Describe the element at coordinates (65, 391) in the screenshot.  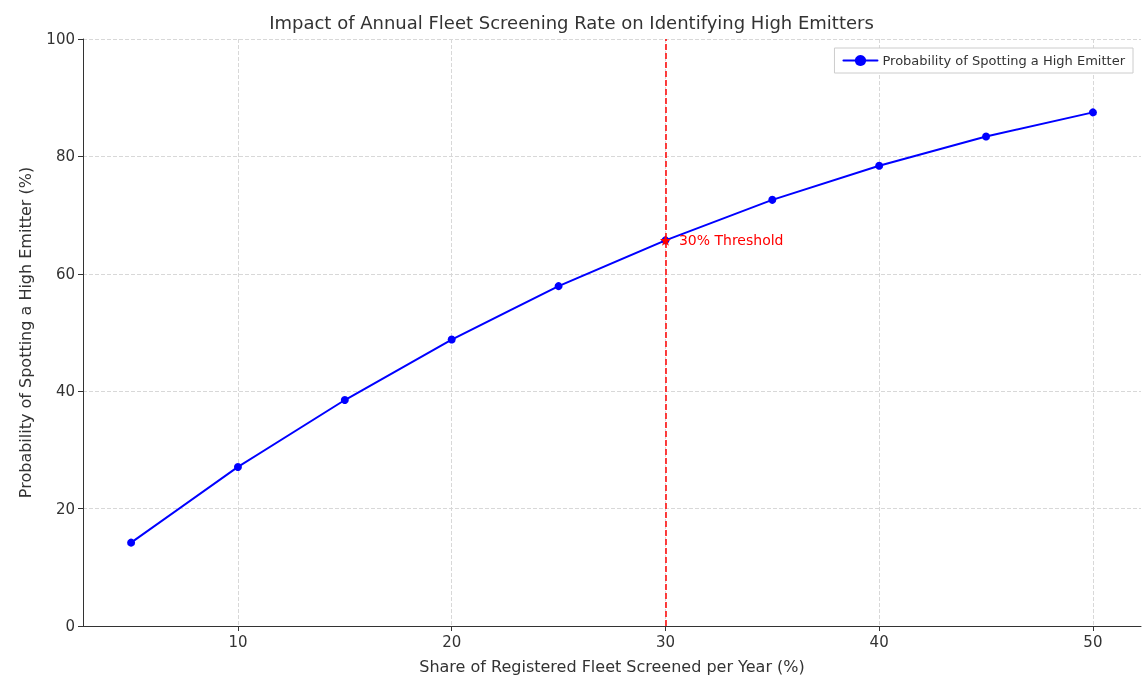
I see `y-tick-label: 40` at that location.